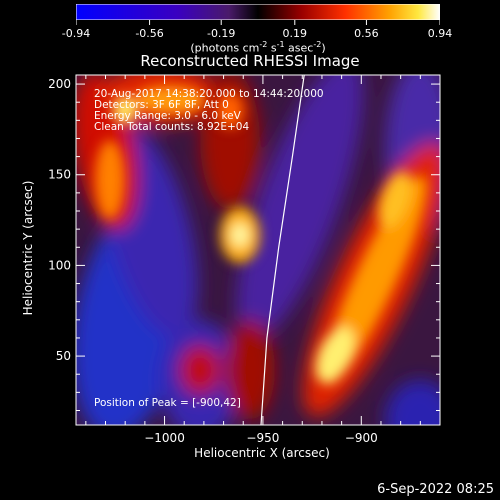 This screenshot has width=500, height=500. What do you see at coordinates (262, 438) in the screenshot?
I see `x-tick-label: −950` at bounding box center [262, 438].